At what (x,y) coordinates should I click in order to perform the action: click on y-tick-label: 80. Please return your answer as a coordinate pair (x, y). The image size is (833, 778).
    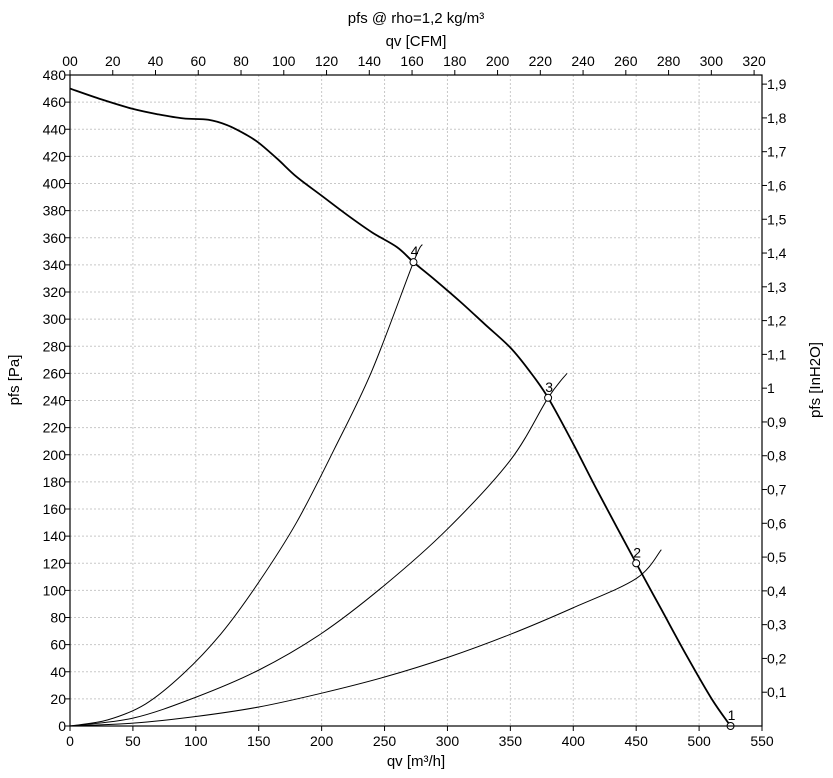
    Looking at the image, I should click on (58, 618).